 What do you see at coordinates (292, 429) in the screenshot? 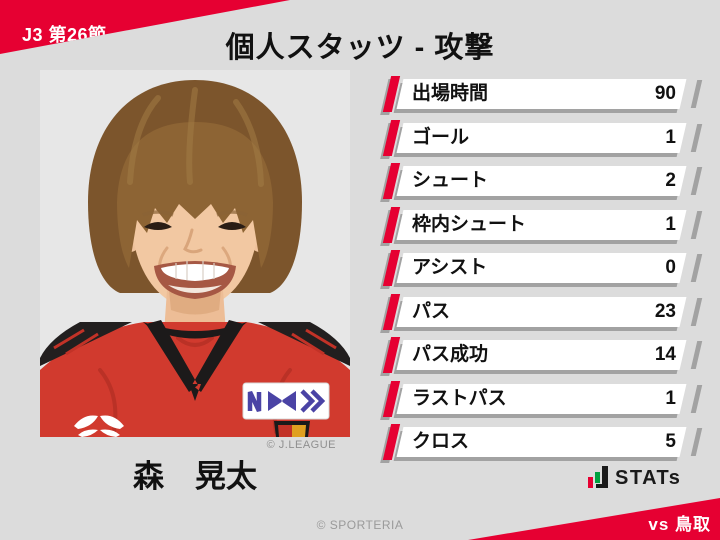
I see `club-crest` at bounding box center [292, 429].